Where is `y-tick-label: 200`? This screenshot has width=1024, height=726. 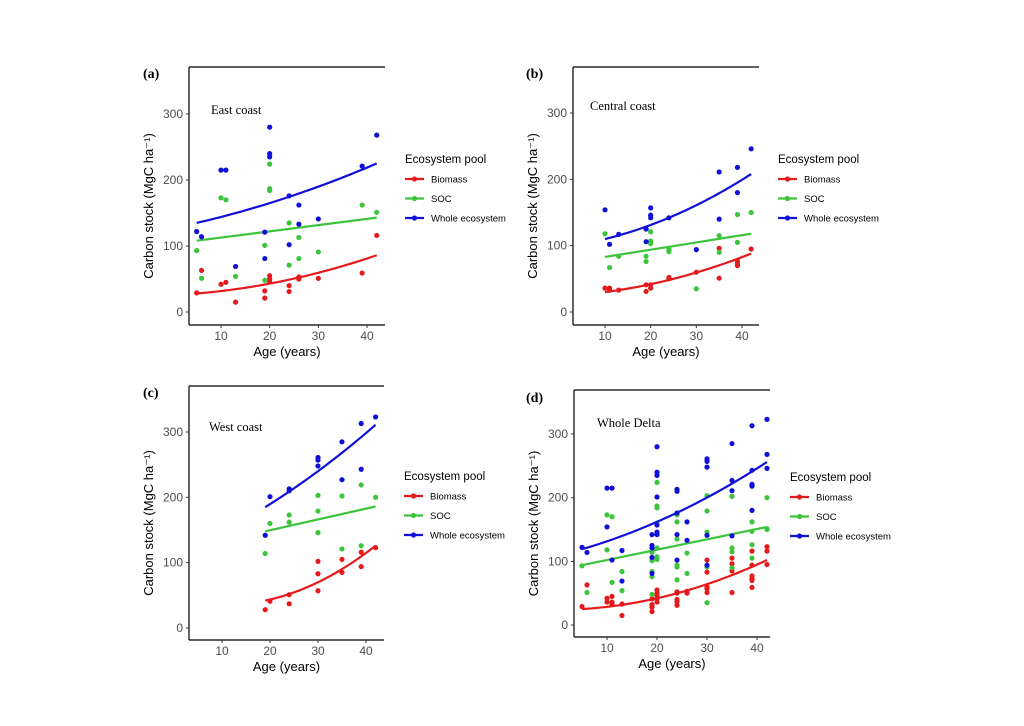
y-tick-label: 200 is located at coordinates (558, 498).